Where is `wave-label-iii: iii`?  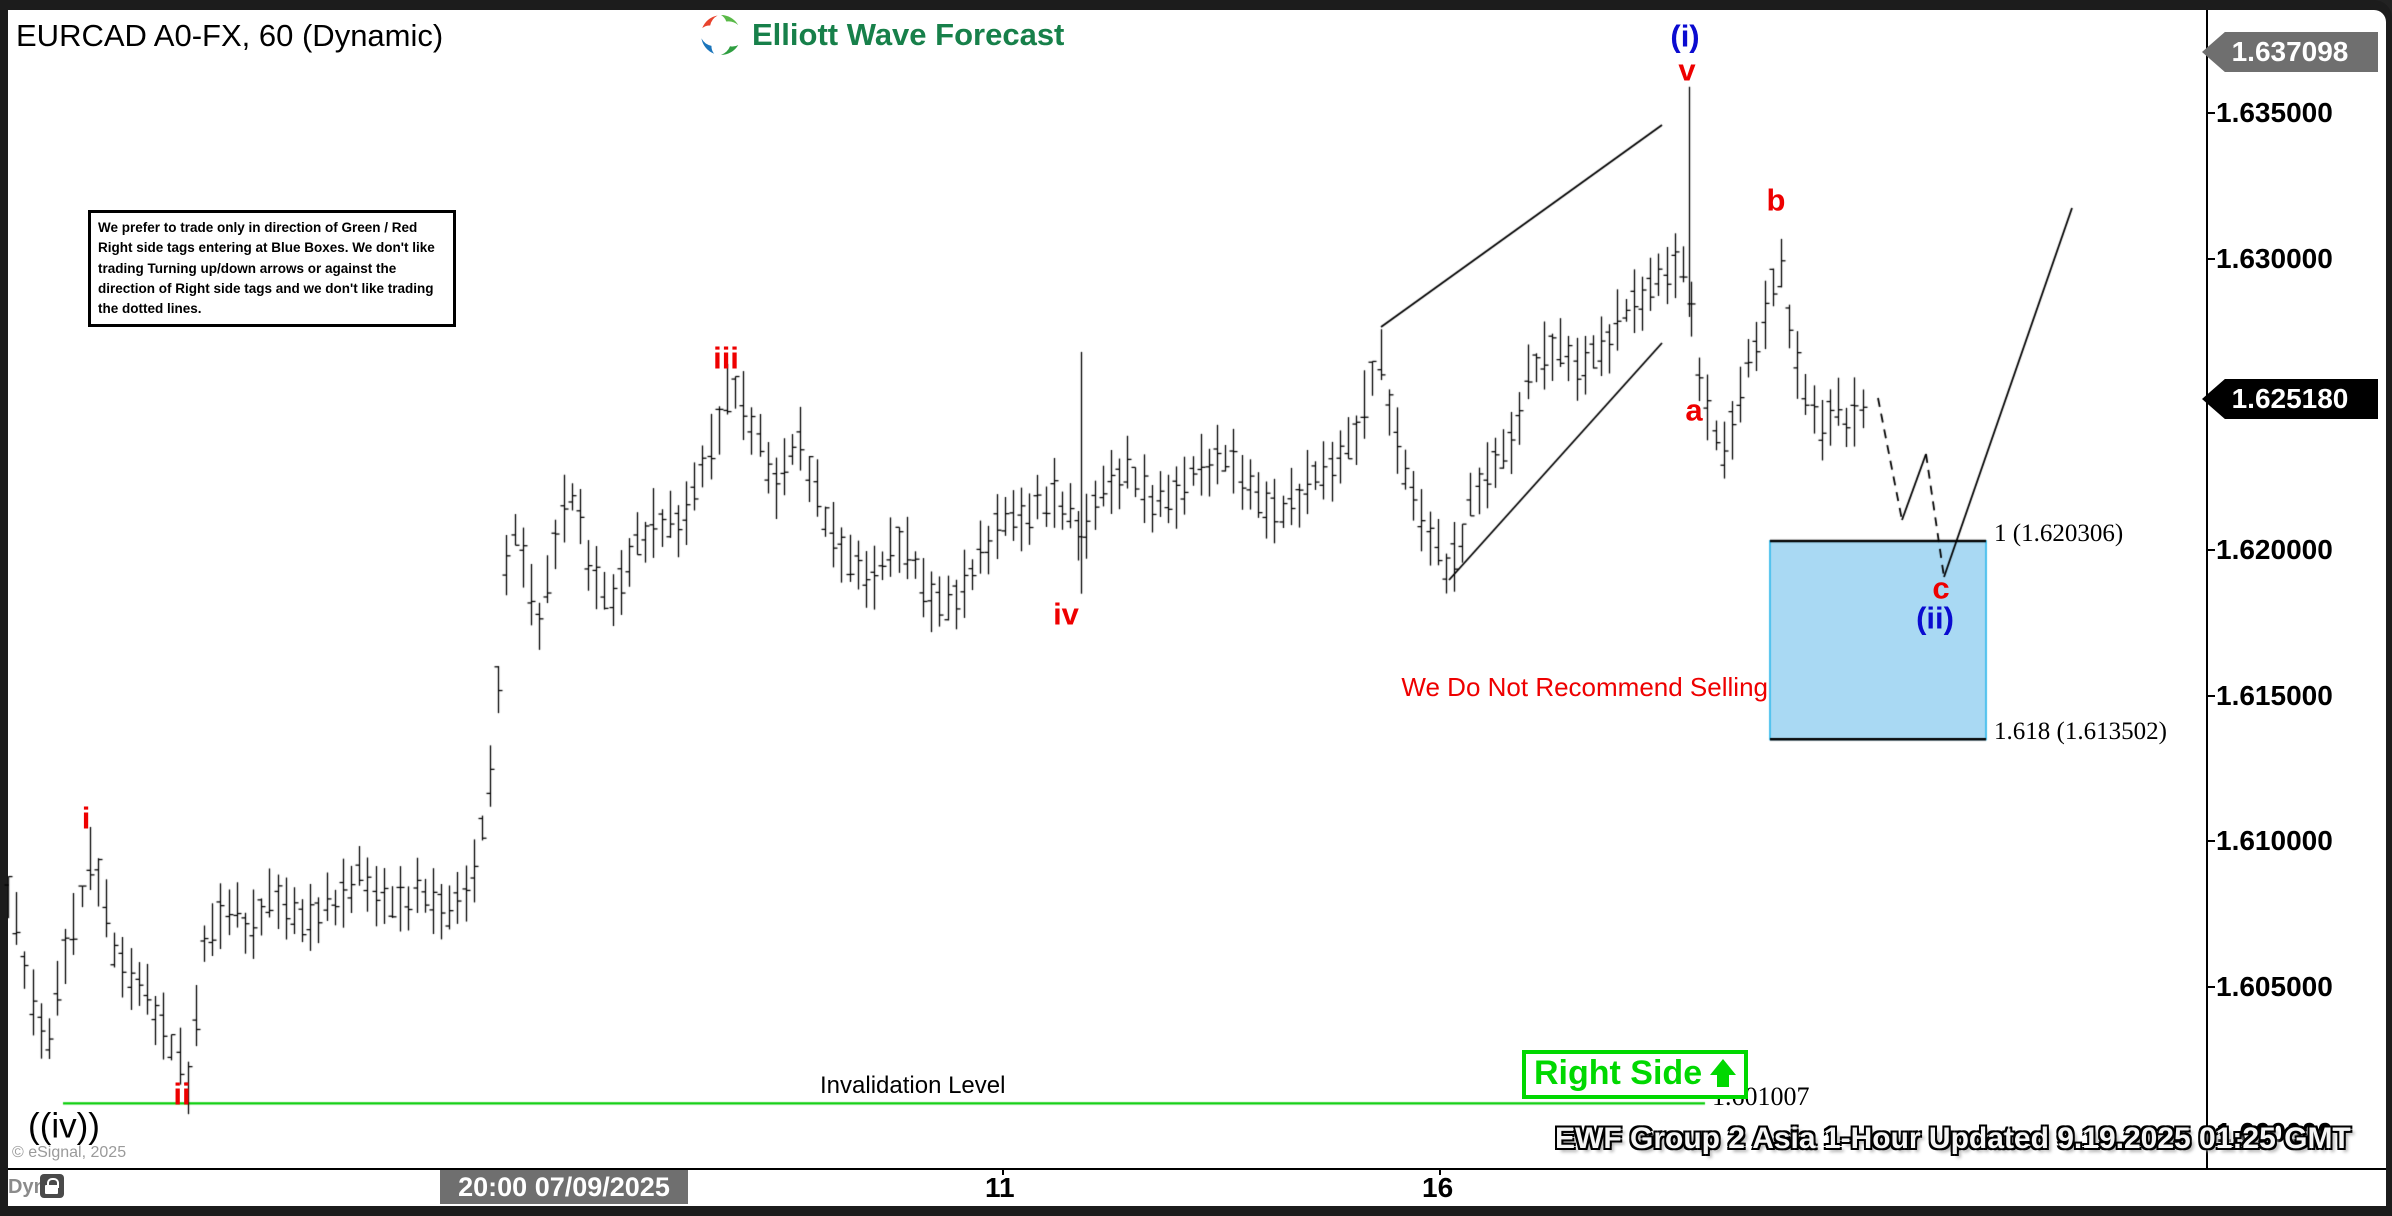
wave-label-iii: iii is located at coordinates (726, 358).